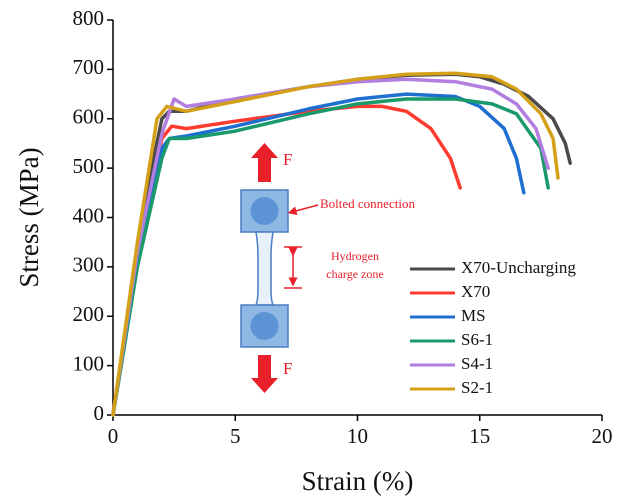  What do you see at coordinates (89, 67) in the screenshot?
I see `y-tick-label: 700` at bounding box center [89, 67].